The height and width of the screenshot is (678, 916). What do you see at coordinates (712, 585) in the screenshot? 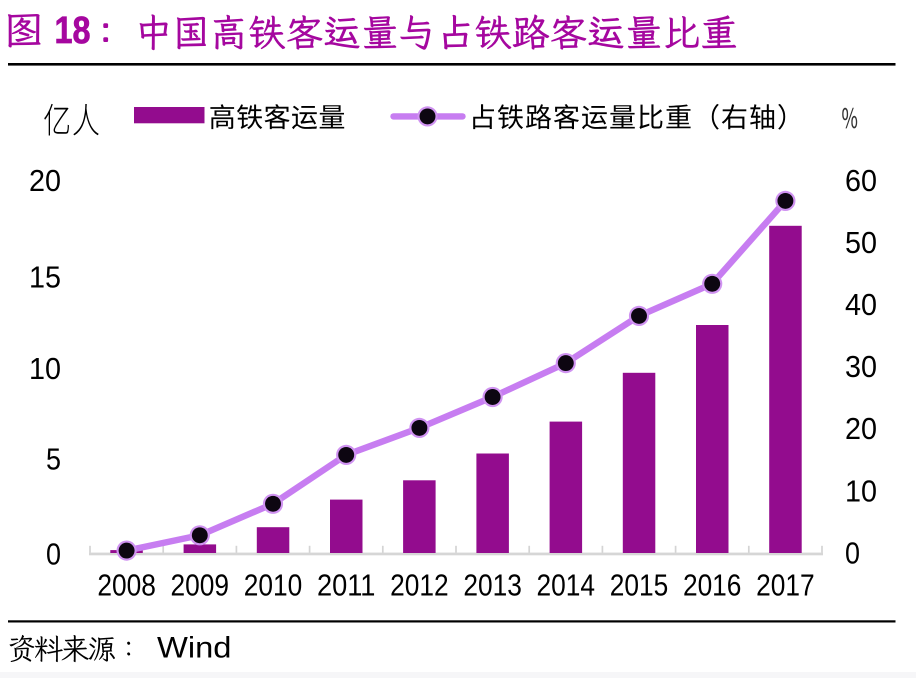
I see `svg-text: 2016` at bounding box center [712, 585].